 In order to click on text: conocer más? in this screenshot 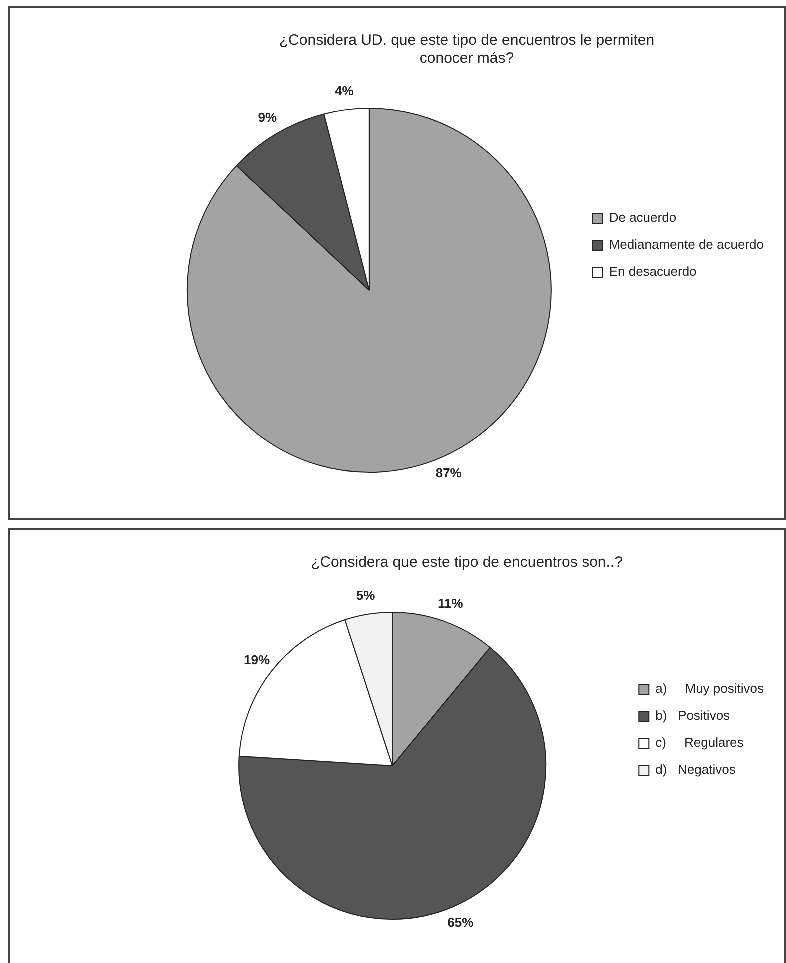, I will do `click(467, 59)`.